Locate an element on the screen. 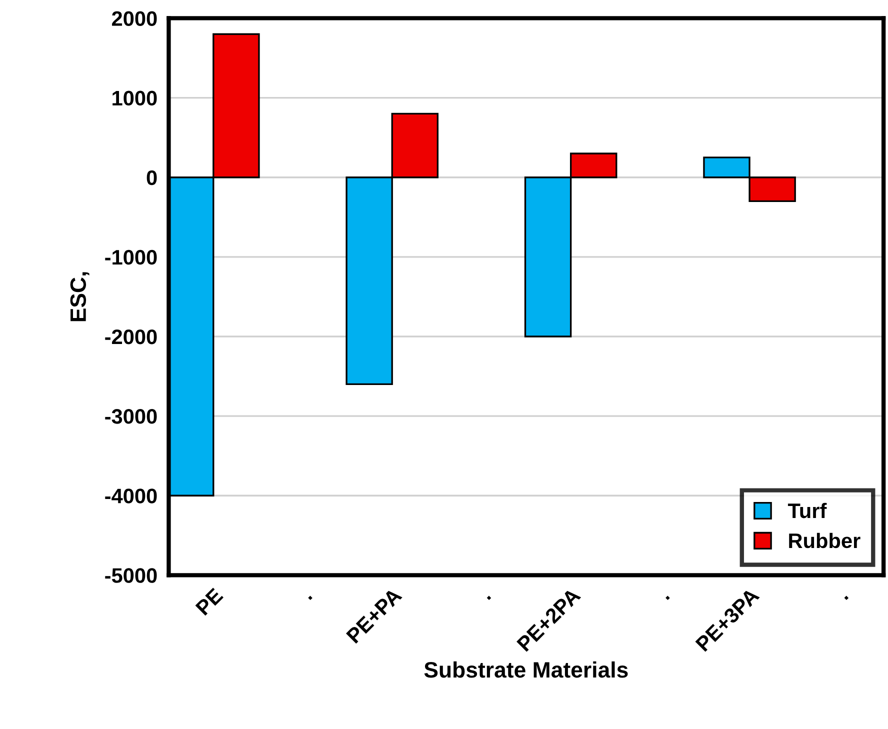 The image size is (888, 729). y-tick-label: -4000 is located at coordinates (131, 496).